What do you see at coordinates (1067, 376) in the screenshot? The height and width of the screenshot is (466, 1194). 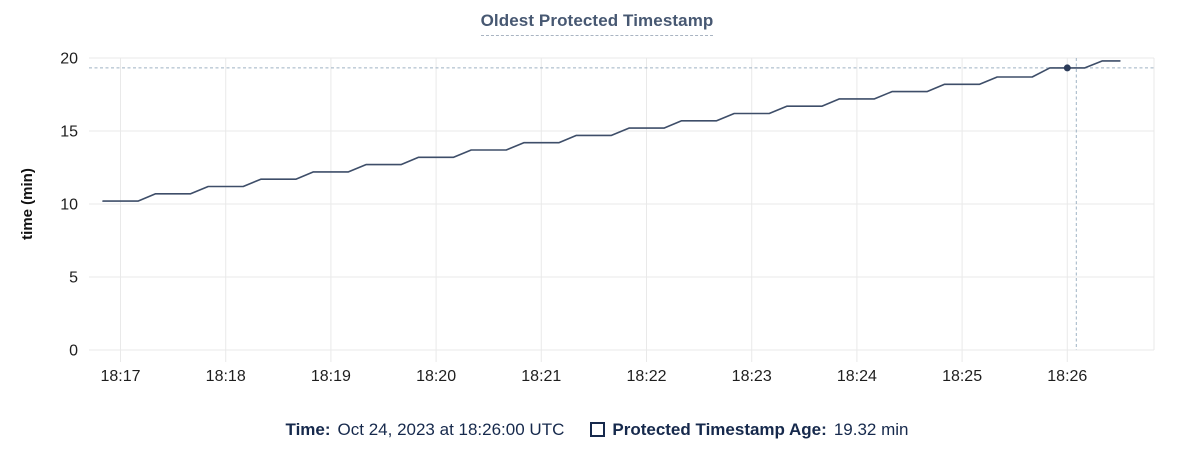 I see `x-tick-label: 18:26` at bounding box center [1067, 376].